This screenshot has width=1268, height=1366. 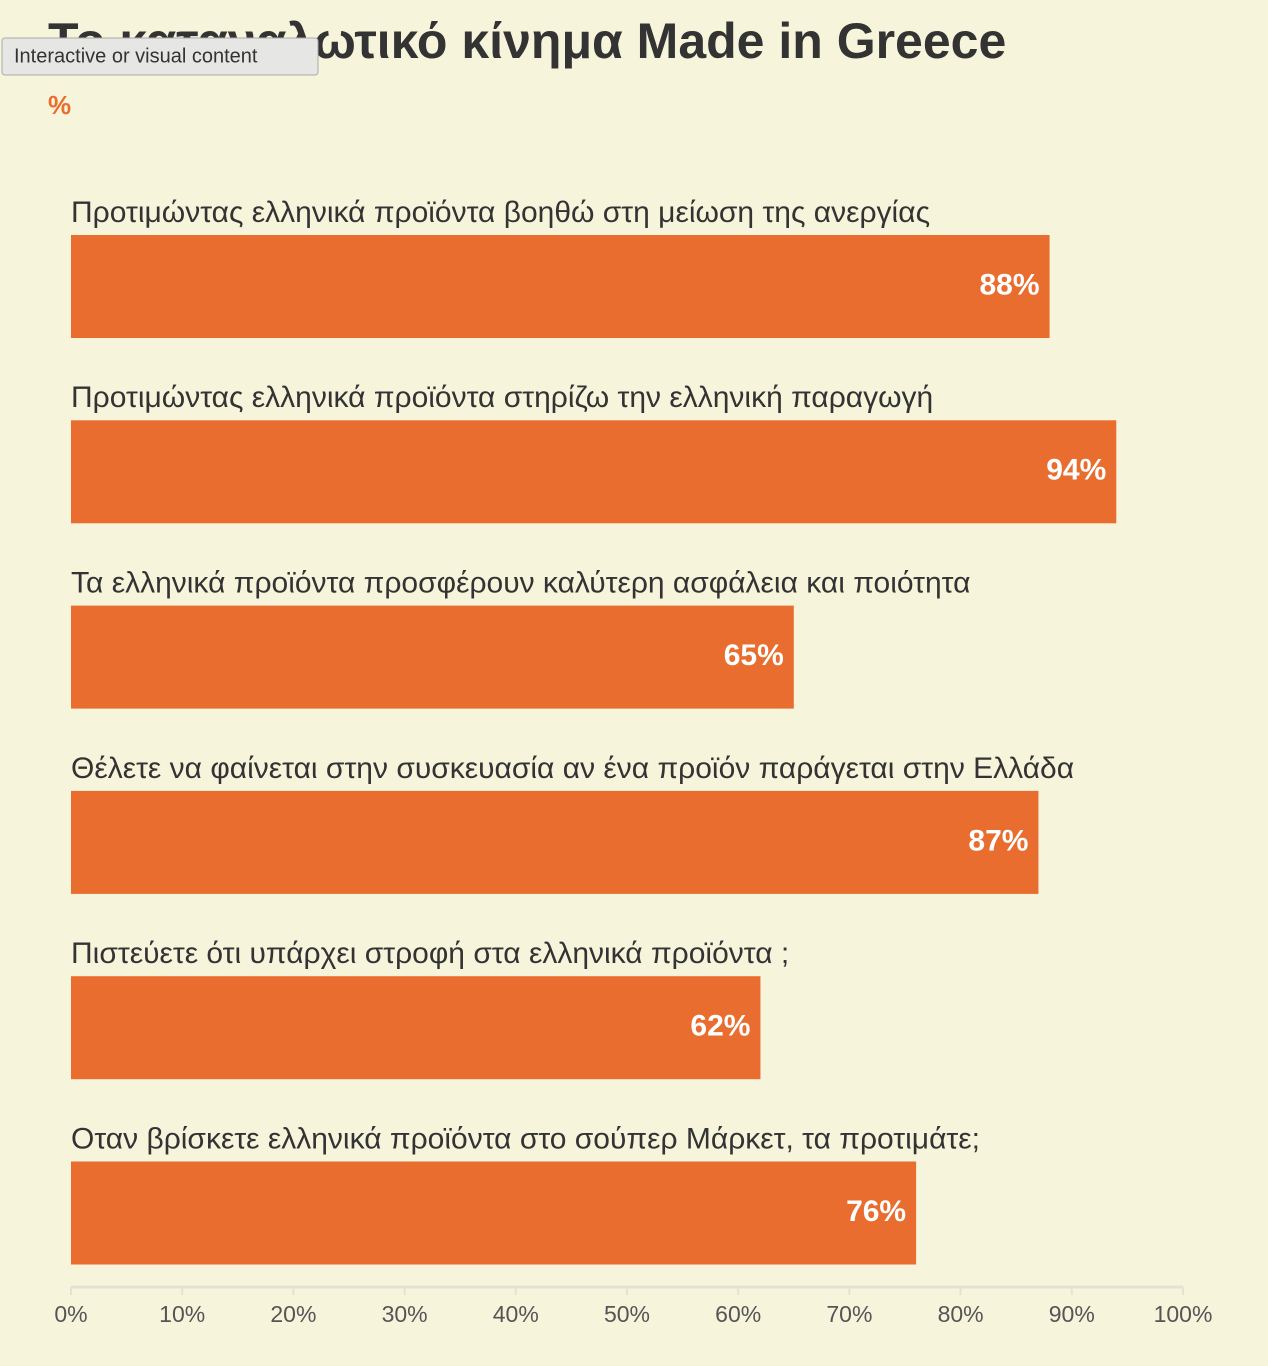 What do you see at coordinates (627, 1314) in the screenshot?
I see `x-tick-label: 50%` at bounding box center [627, 1314].